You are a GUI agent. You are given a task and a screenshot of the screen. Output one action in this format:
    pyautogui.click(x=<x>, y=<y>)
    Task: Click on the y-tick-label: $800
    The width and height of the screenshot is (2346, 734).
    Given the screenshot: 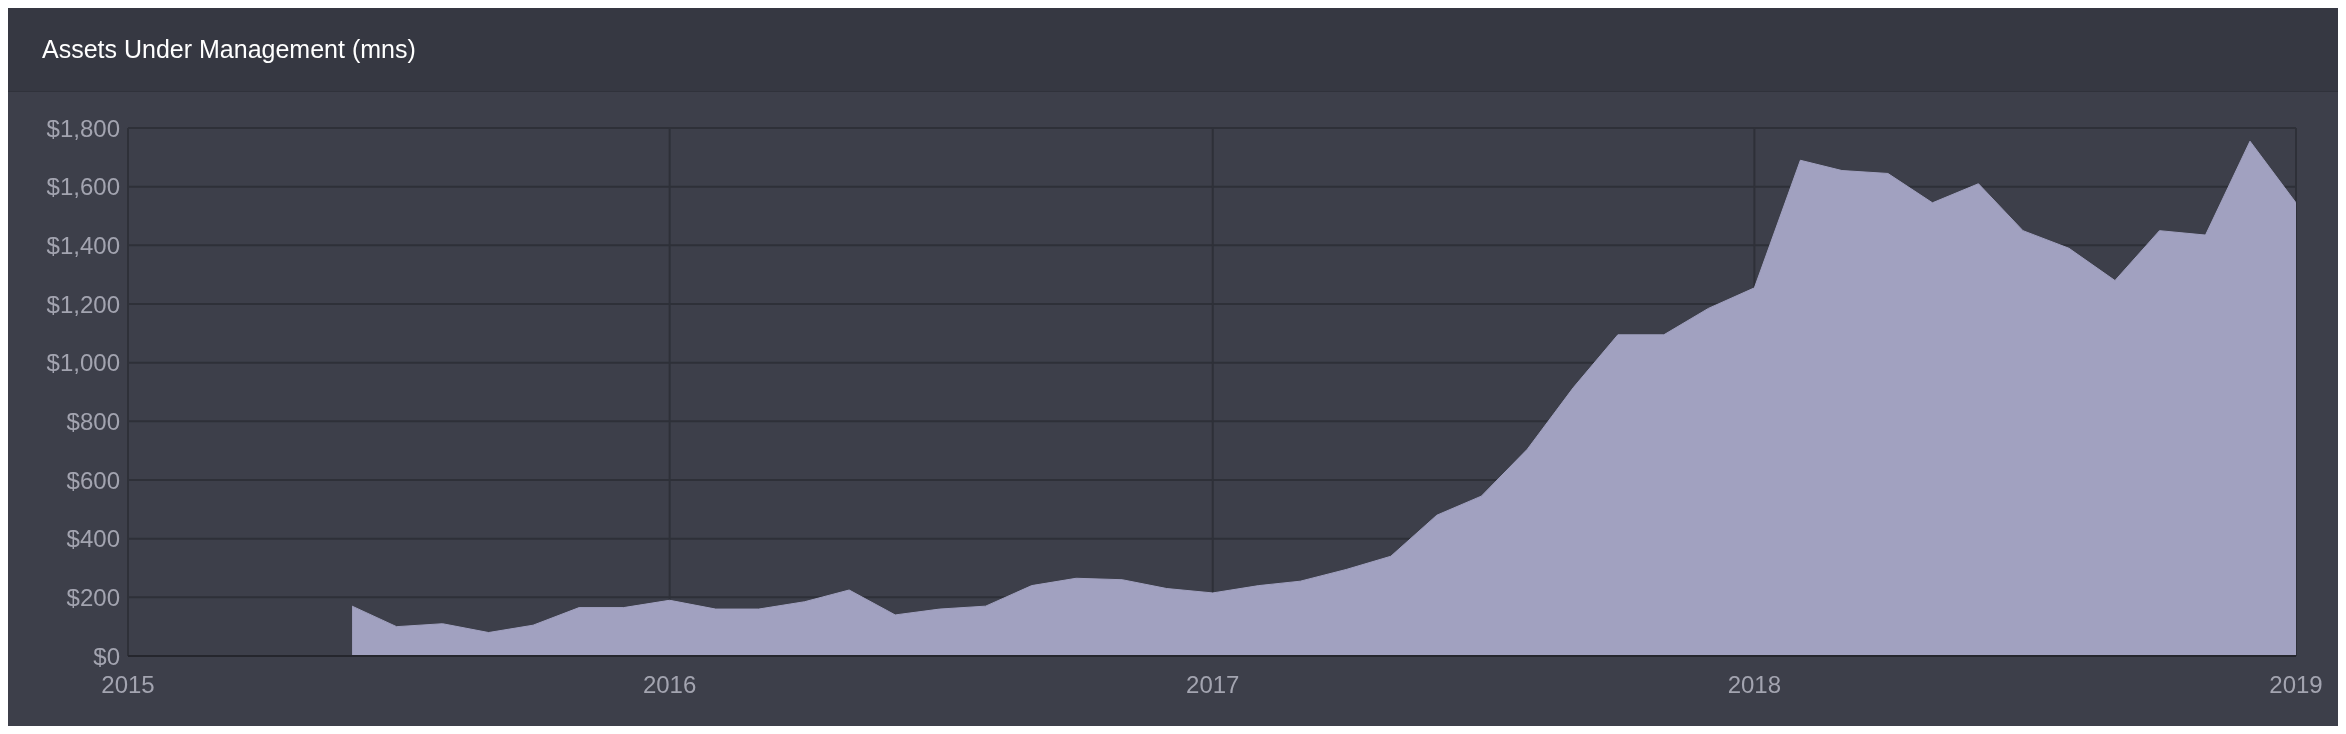 What is the action you would take?
    pyautogui.click(x=93, y=421)
    